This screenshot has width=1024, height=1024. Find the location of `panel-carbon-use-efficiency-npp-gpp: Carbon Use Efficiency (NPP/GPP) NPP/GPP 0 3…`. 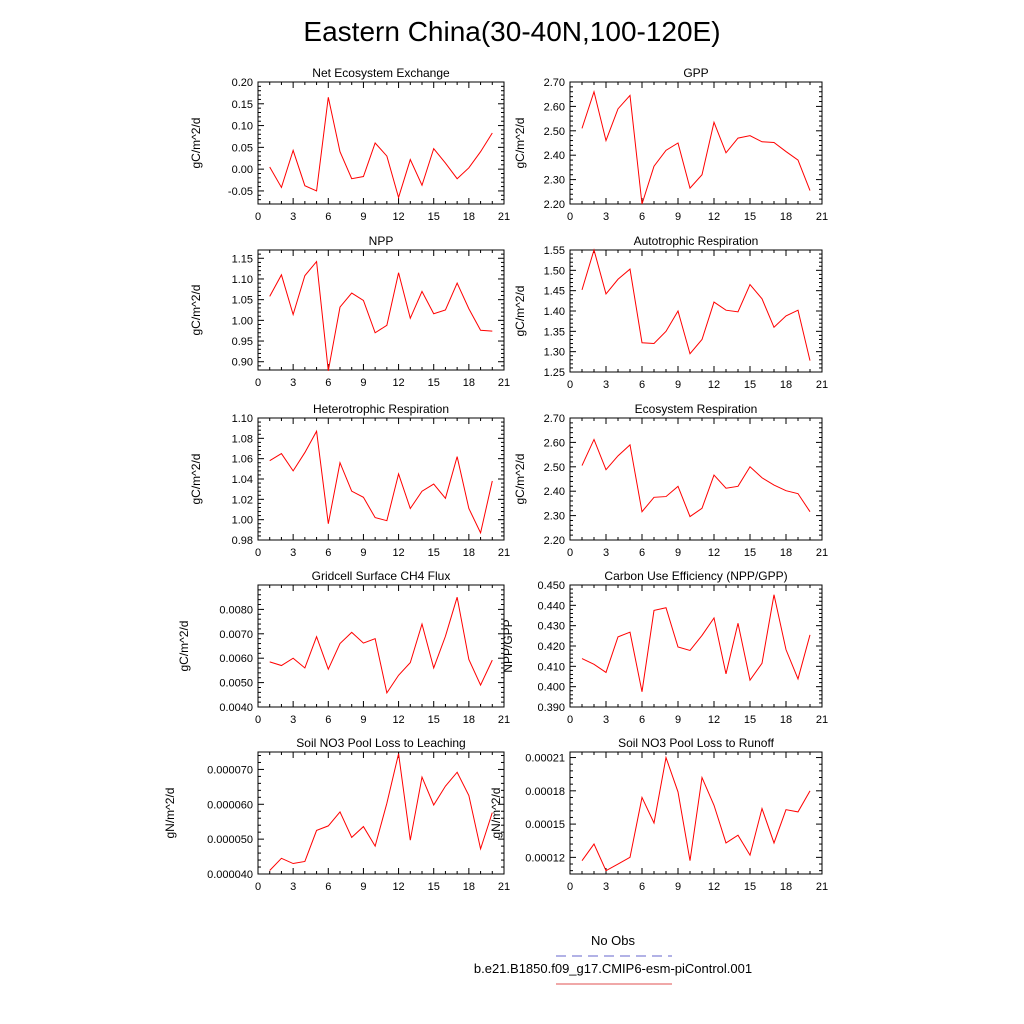

panel-carbon-use-efficiency-npp-gpp: Carbon Use Efficiency (NPP/GPP) NPP/GPP 0 3… is located at coordinates (664, 647).